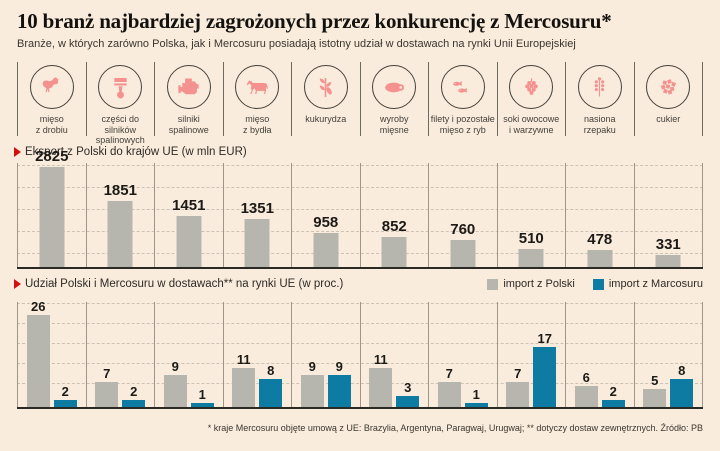 This screenshot has width=720, height=451. What do you see at coordinates (531, 124) in the screenshot?
I see `industry-label: soki owocowe i warzywne` at bounding box center [531, 124].